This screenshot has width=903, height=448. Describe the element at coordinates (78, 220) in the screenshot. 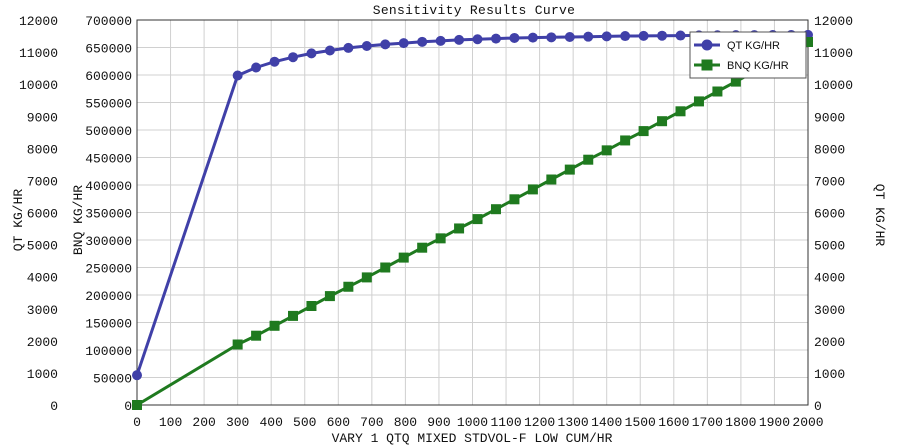

I see `y-axis-label-inner: BNQ KG/HR` at that location.